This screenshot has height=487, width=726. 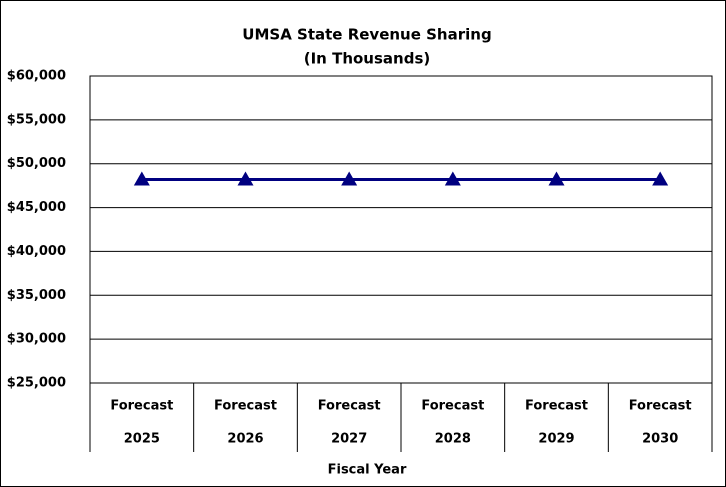 What do you see at coordinates (36, 119) in the screenshot?
I see `y-tick-label: $55,000` at bounding box center [36, 119].